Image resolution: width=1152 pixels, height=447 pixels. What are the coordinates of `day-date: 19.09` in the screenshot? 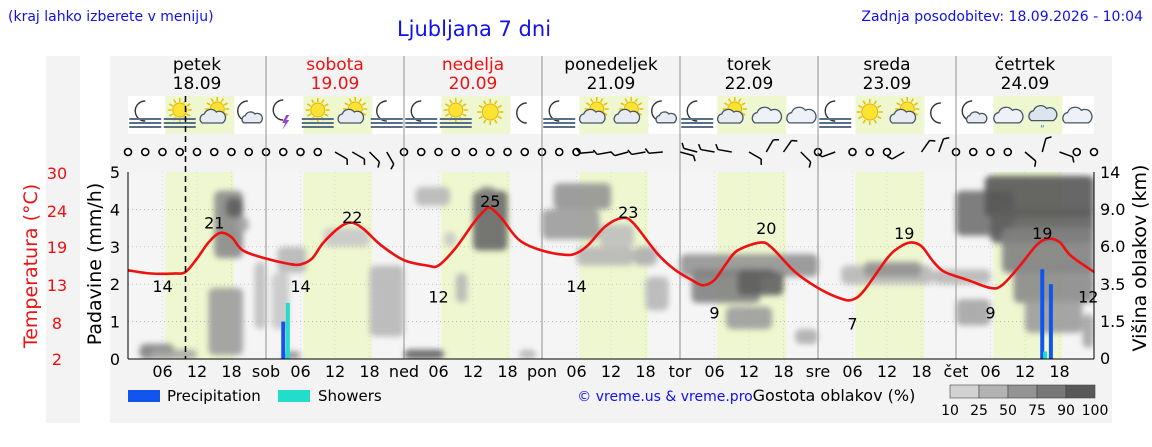 It's located at (335, 84).